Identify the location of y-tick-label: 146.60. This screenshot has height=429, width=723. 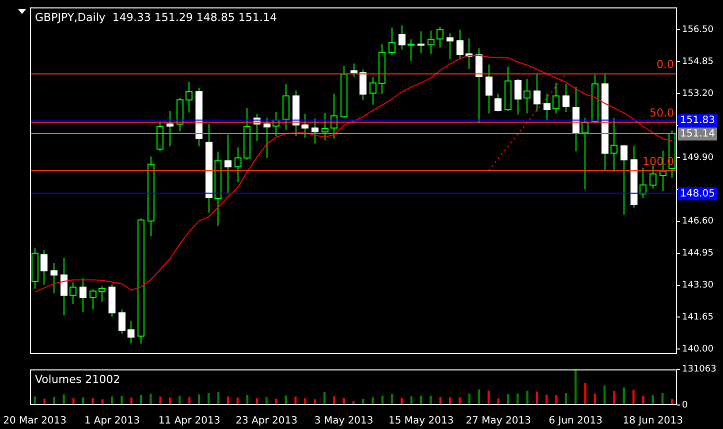
(698, 221).